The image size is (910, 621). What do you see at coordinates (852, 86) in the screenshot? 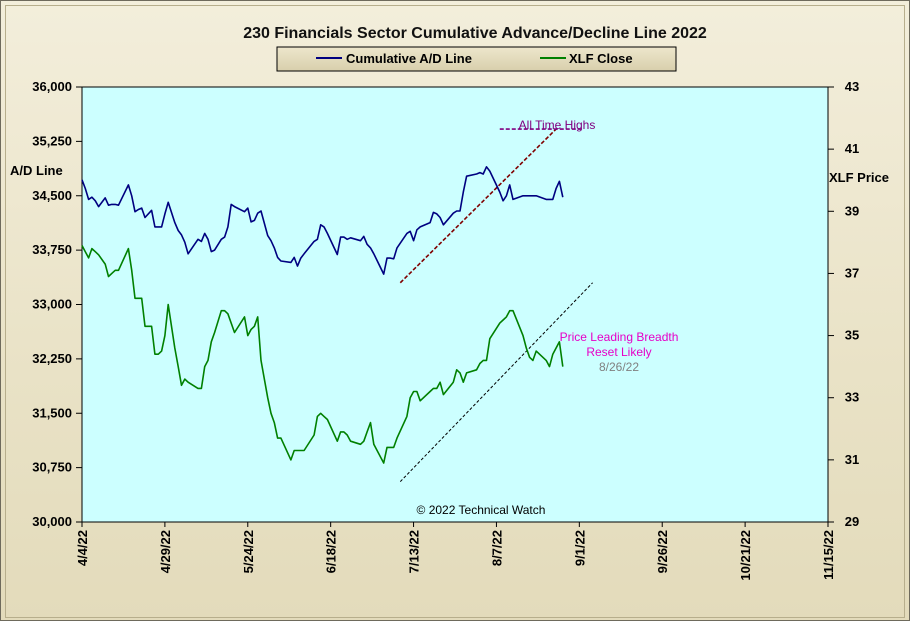
I see `right-y-tick-label: 43` at bounding box center [852, 86].